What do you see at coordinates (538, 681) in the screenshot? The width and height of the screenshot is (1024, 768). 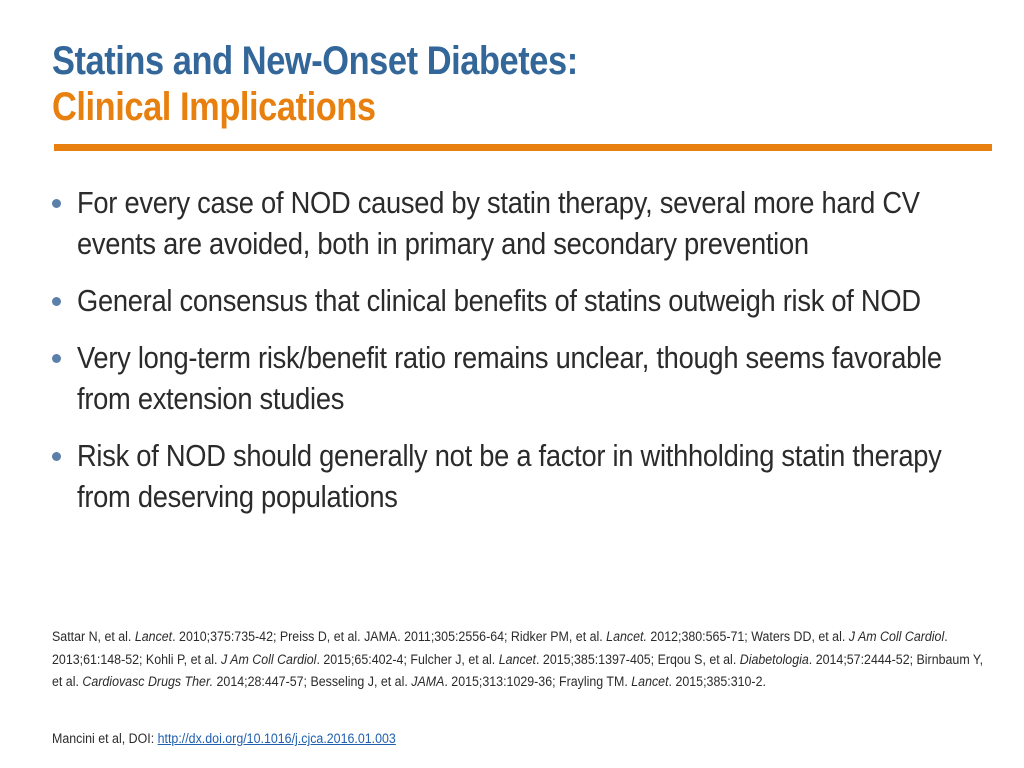 I see `reference-text: . 2015;313:1029-36; Frayling TM.` at bounding box center [538, 681].